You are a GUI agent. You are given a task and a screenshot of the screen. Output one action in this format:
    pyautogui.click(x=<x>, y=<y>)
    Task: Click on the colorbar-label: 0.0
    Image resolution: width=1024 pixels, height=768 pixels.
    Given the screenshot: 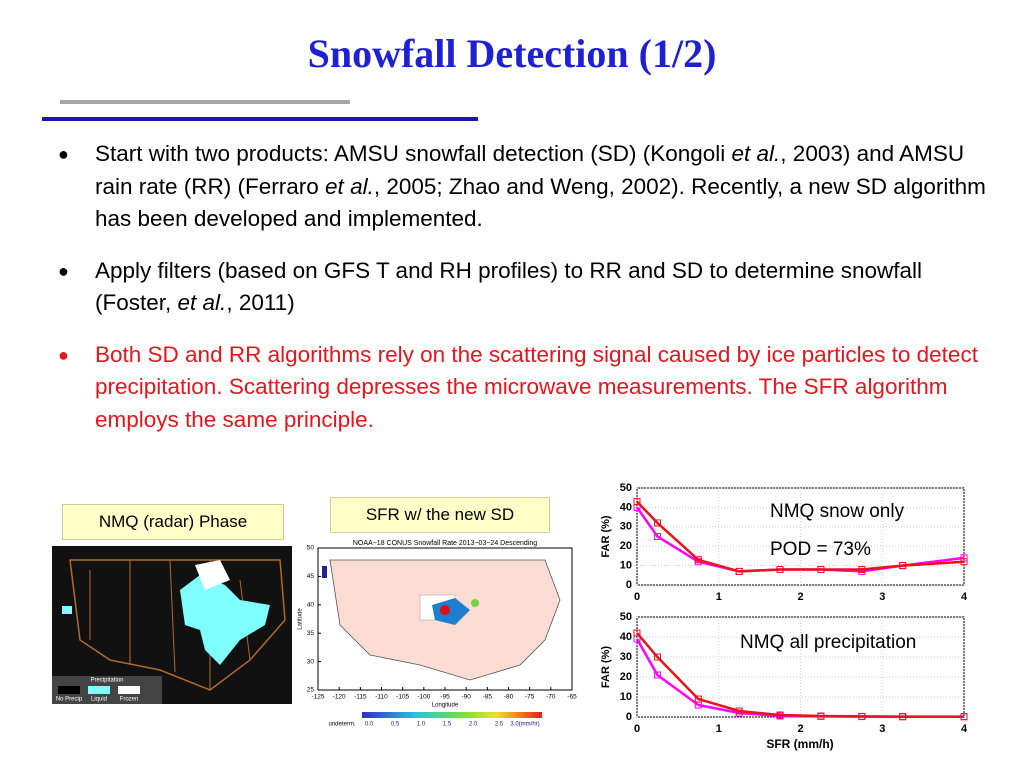 What is the action you would take?
    pyautogui.click(x=369, y=725)
    